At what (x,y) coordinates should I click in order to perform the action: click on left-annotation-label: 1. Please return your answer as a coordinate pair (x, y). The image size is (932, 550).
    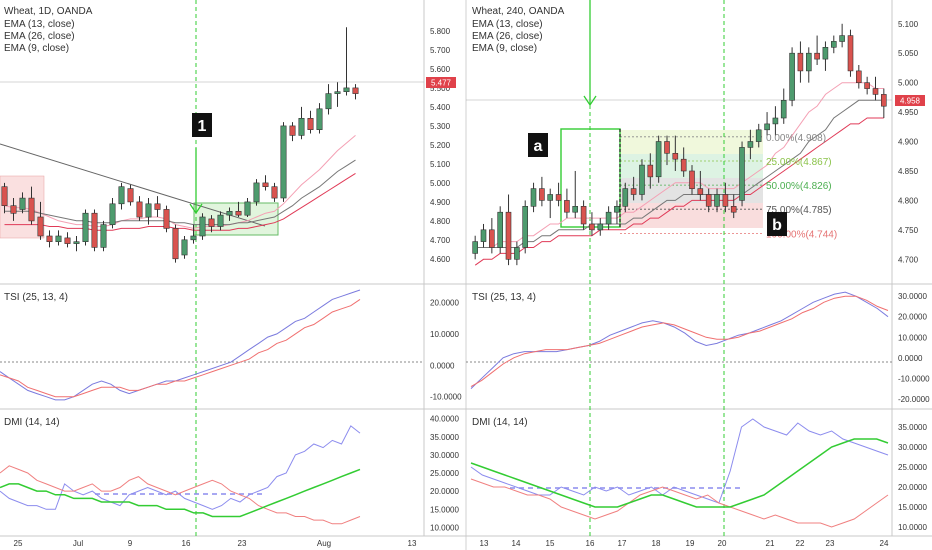
    Looking at the image, I should click on (202, 126).